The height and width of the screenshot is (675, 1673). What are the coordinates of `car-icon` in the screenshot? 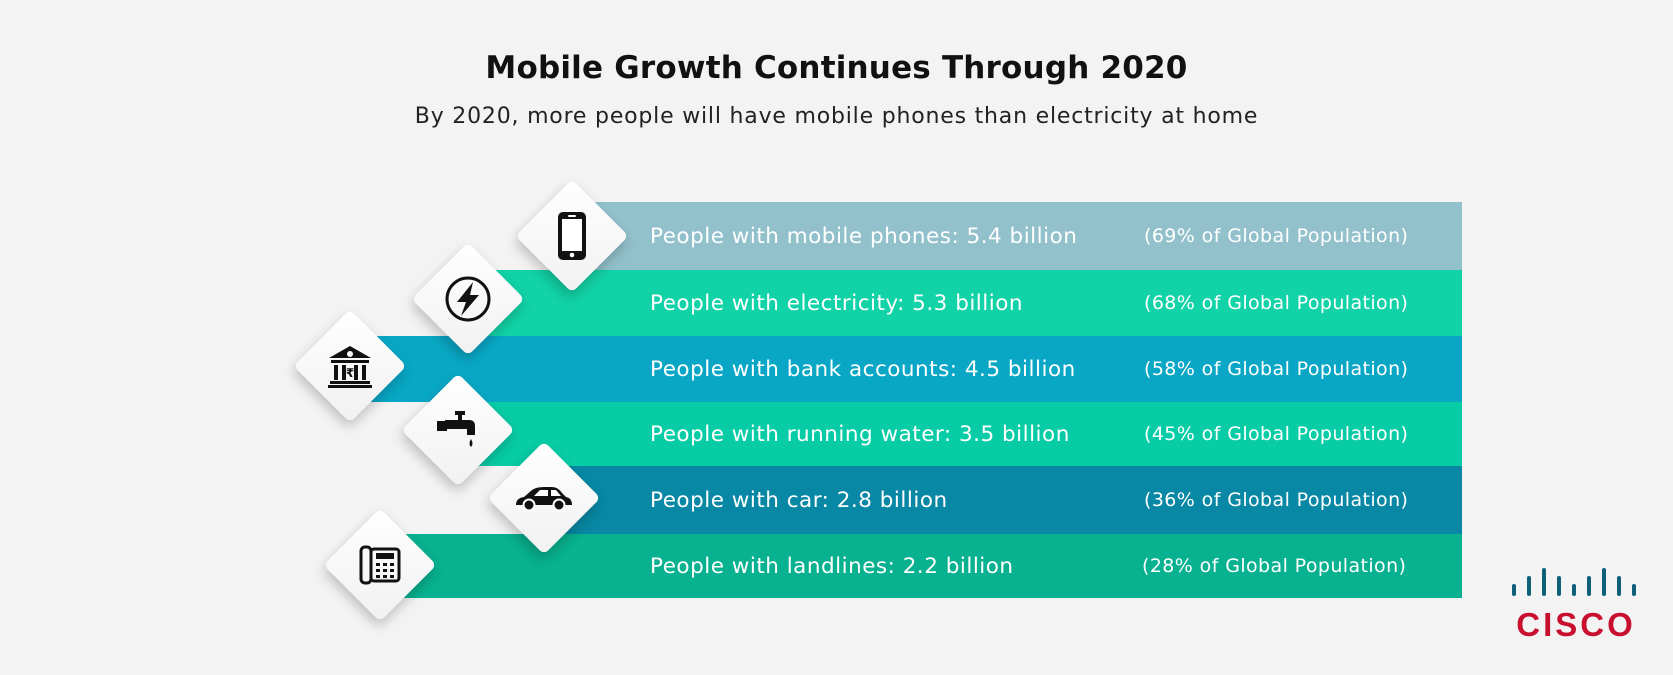 It's located at (544, 498).